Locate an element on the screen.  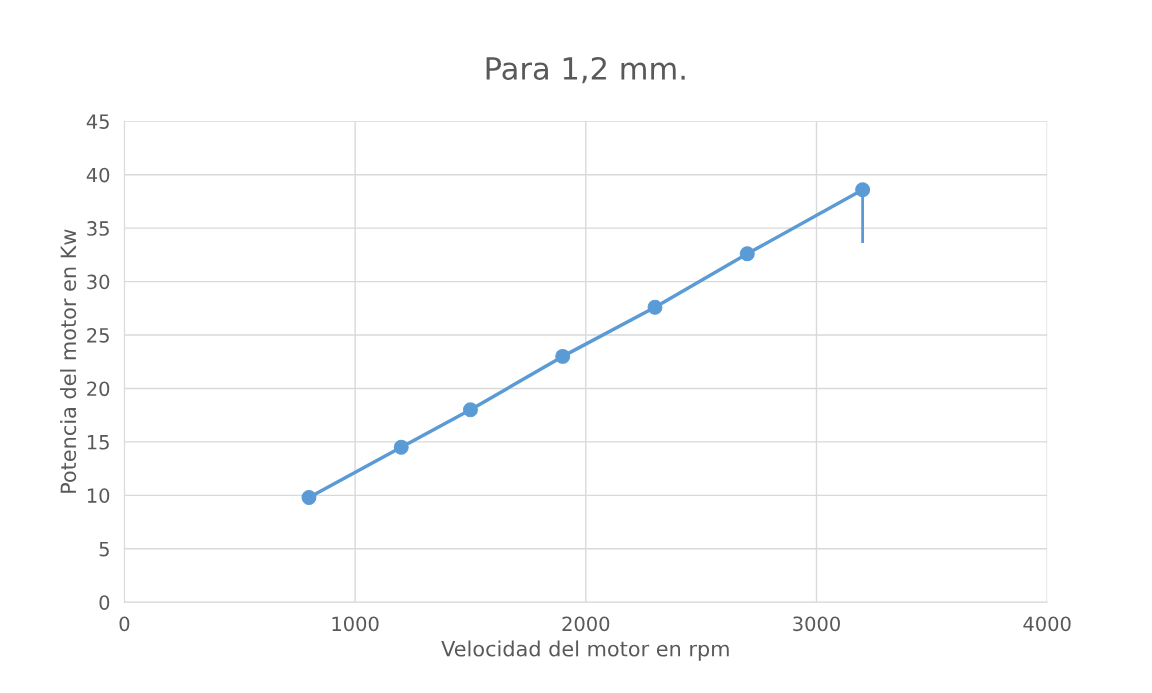
y-tick-label: 40 is located at coordinates (98, 175).